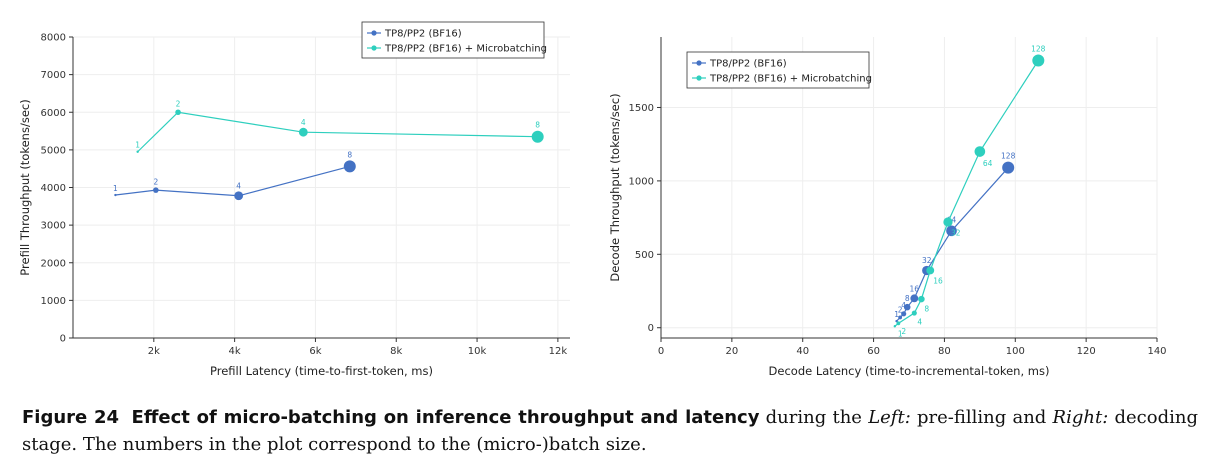 The image size is (1216, 474). I want to click on y-tick-label: 6000, so click(53, 113).